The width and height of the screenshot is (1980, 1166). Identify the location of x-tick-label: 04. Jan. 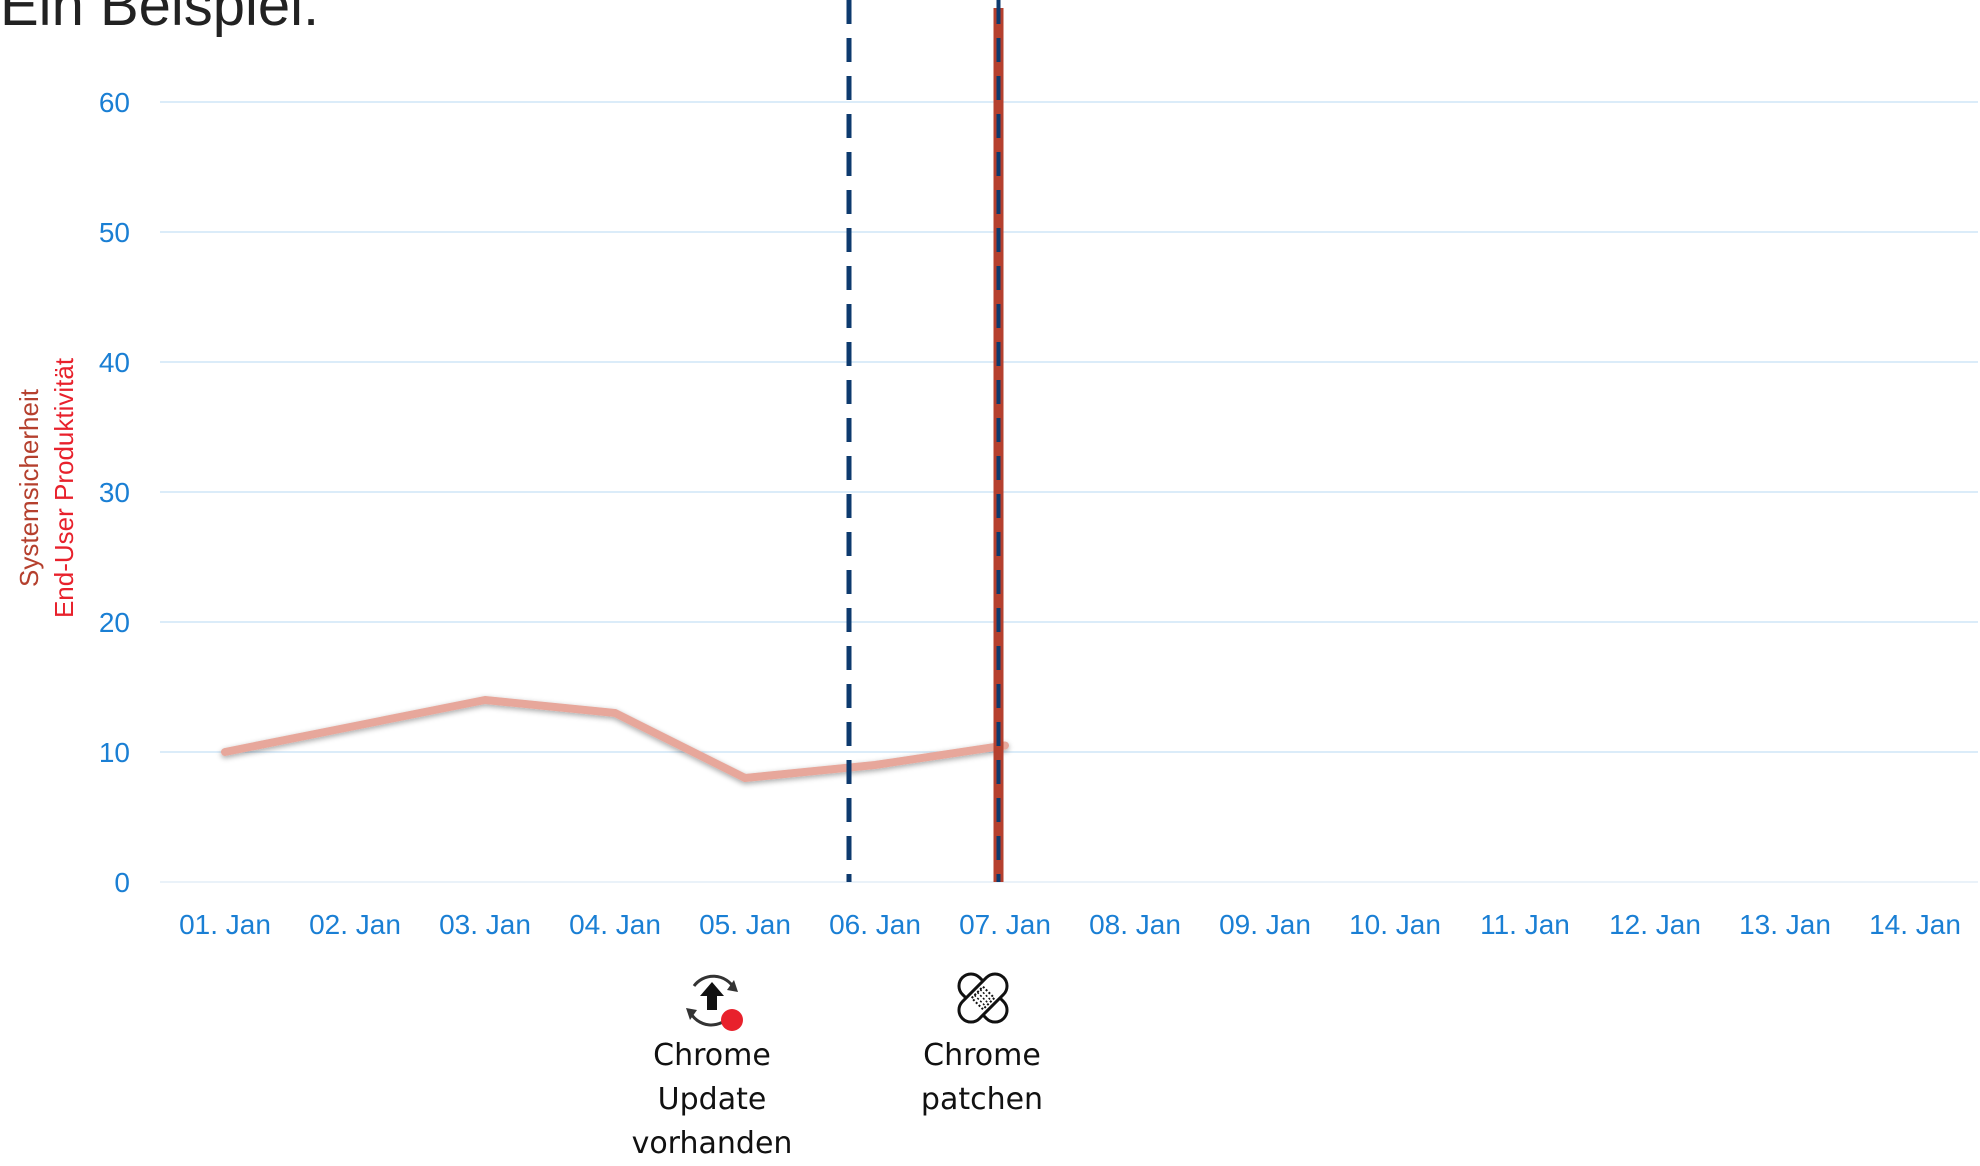
(615, 924).